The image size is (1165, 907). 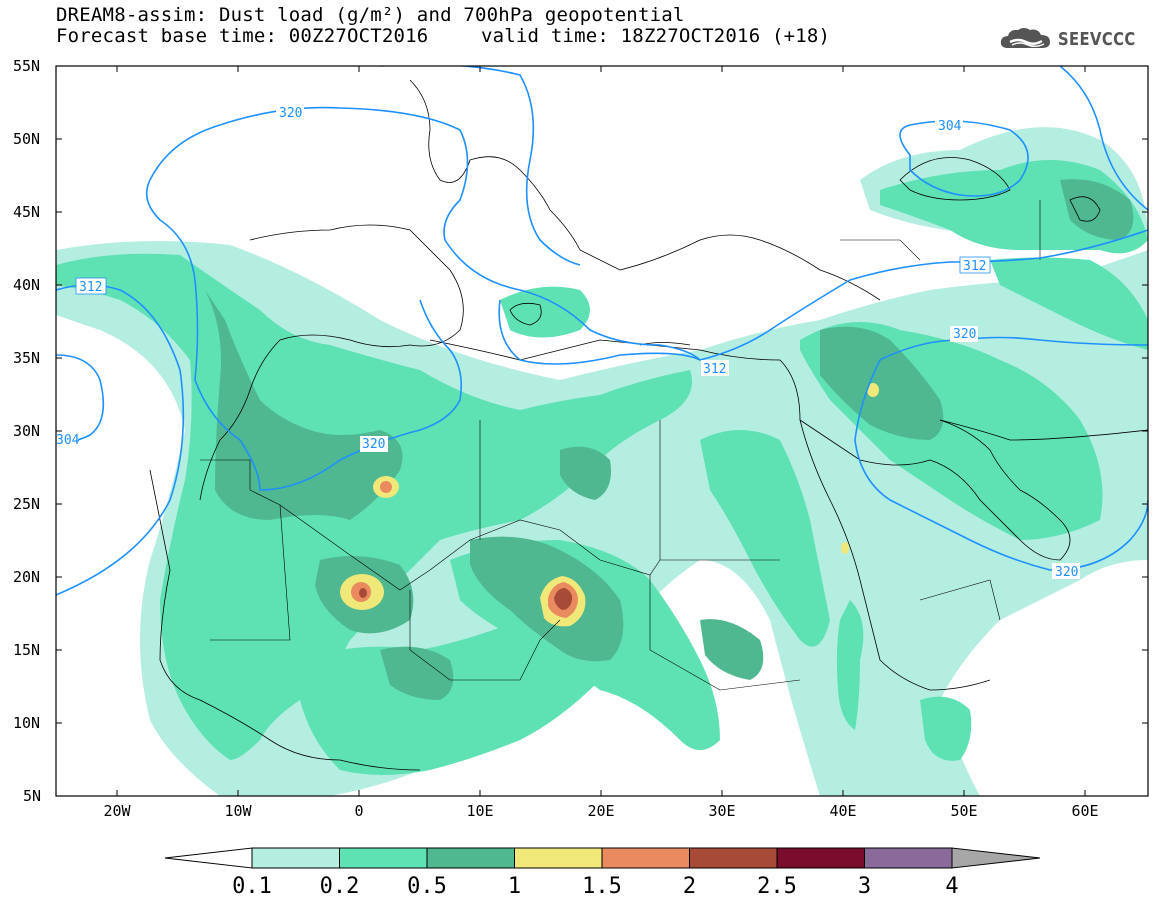 I want to click on colorbar-label: 2.5, so click(x=777, y=886).